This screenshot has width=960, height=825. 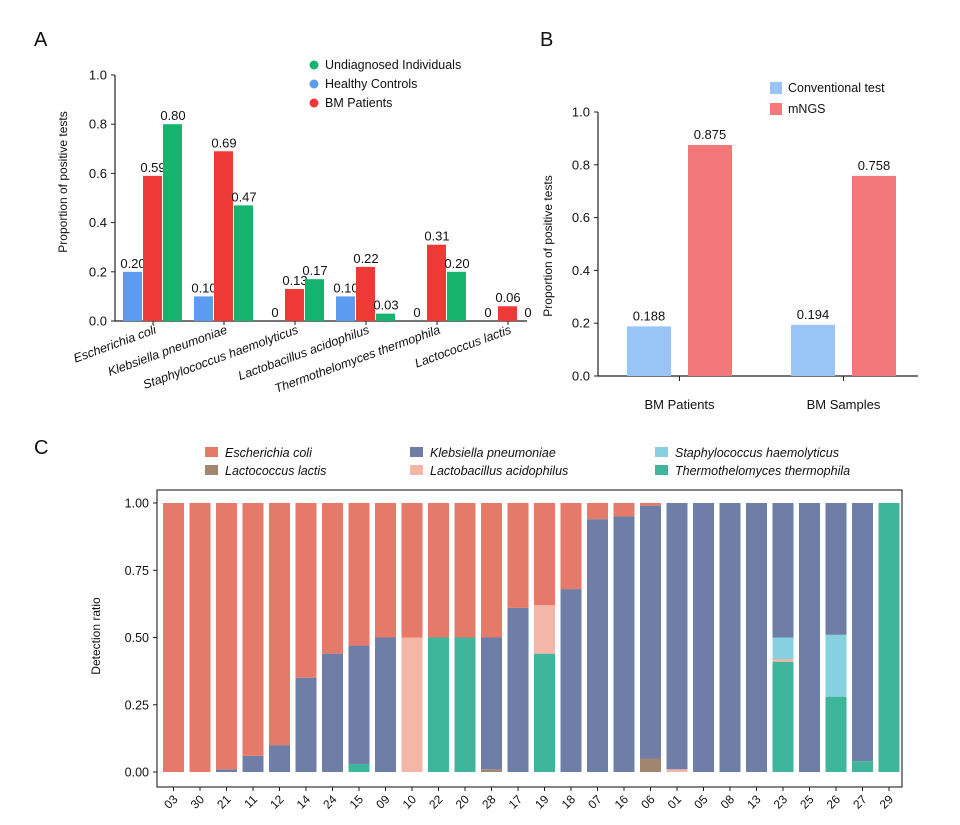 What do you see at coordinates (416, 470) in the screenshot?
I see `legend-swatch-lacto-acid` at bounding box center [416, 470].